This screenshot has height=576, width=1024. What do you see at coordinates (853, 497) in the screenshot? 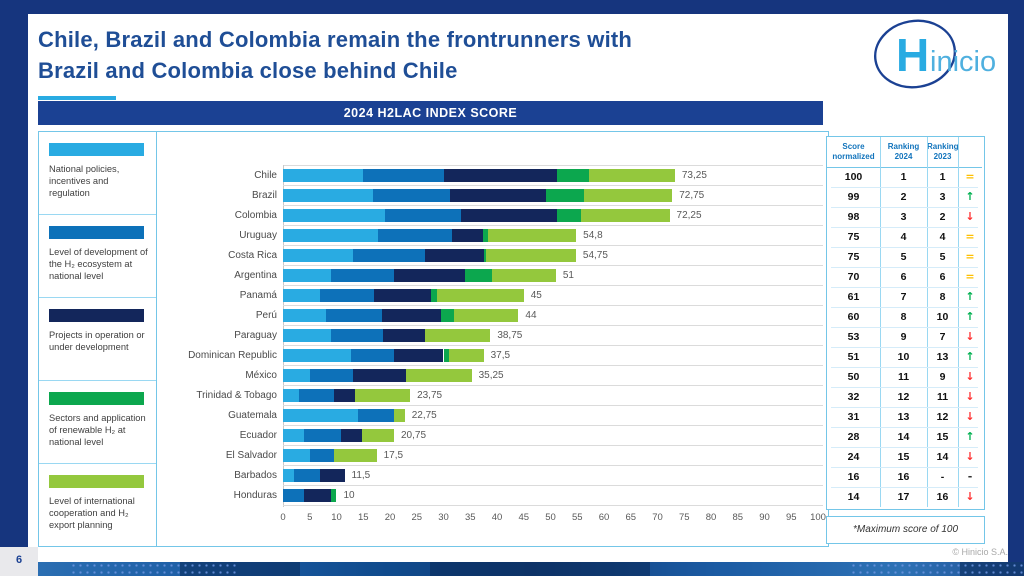
I see `score-cell: 14` at bounding box center [853, 497].